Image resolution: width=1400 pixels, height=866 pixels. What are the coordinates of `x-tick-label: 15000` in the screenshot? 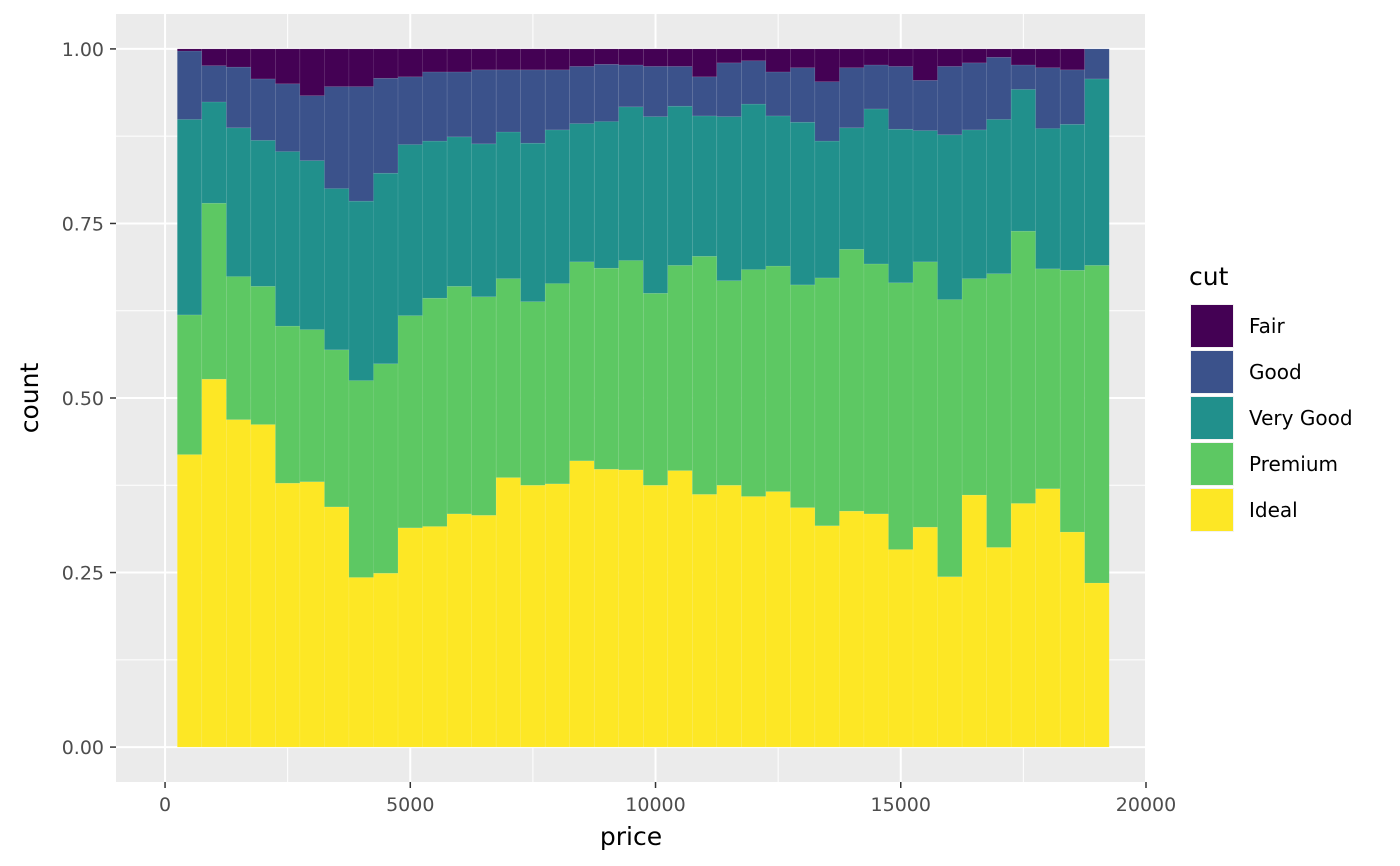 It's located at (901, 805).